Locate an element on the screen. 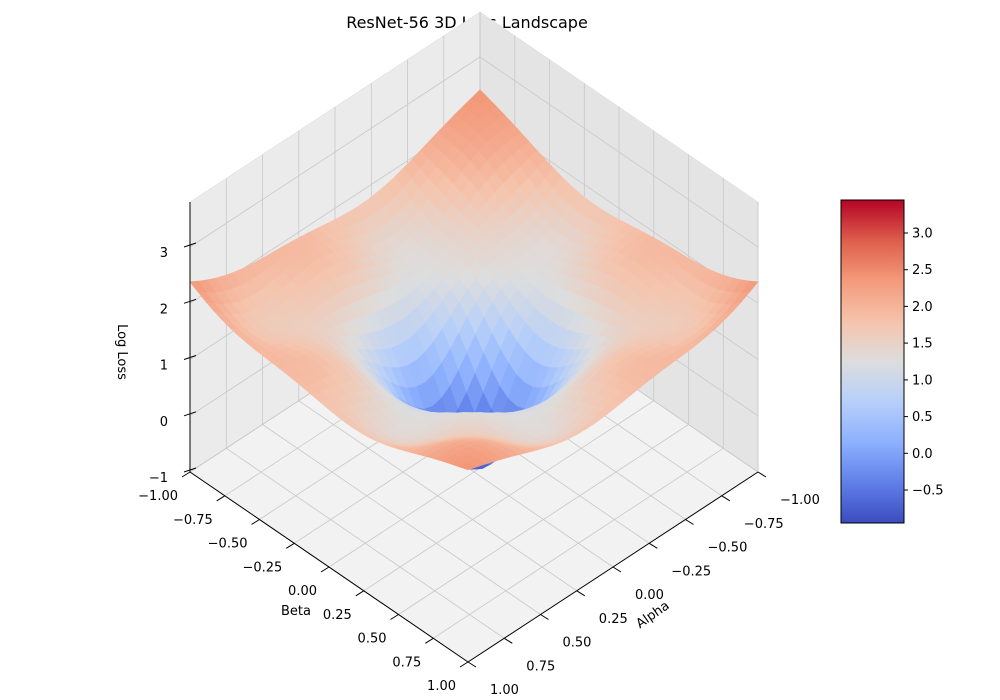  y-tick-label: 0.00 is located at coordinates (302, 591).